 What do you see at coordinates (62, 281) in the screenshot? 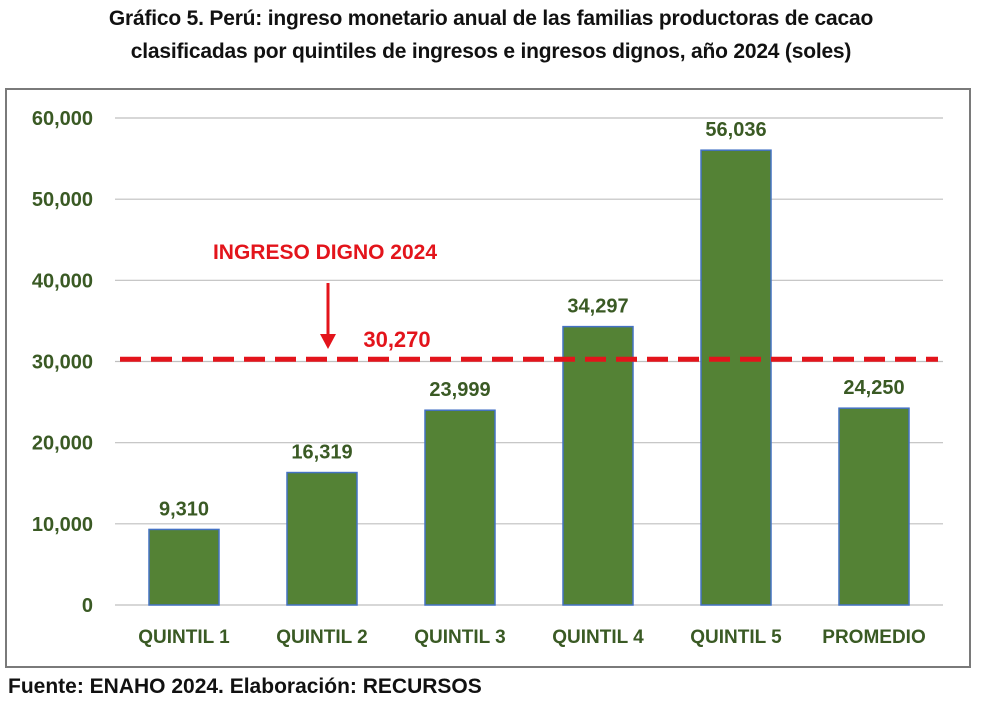
I see `y-tick-label: 40,000` at bounding box center [62, 281].